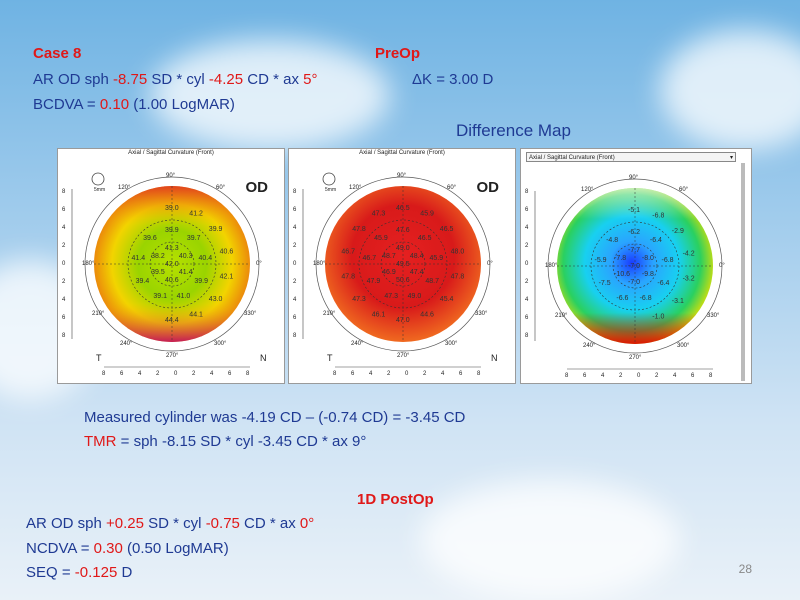 Image resolution: width=800 pixels, height=600 pixels. I want to click on map-value: 45.4, so click(447, 299).